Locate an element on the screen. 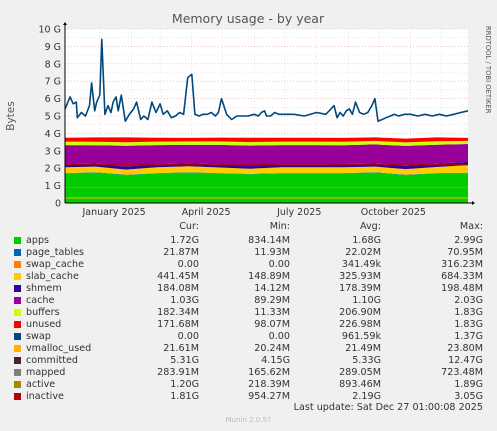 Image resolution: width=497 pixels, height=431 pixels. header-min: Min: is located at coordinates (279, 226).